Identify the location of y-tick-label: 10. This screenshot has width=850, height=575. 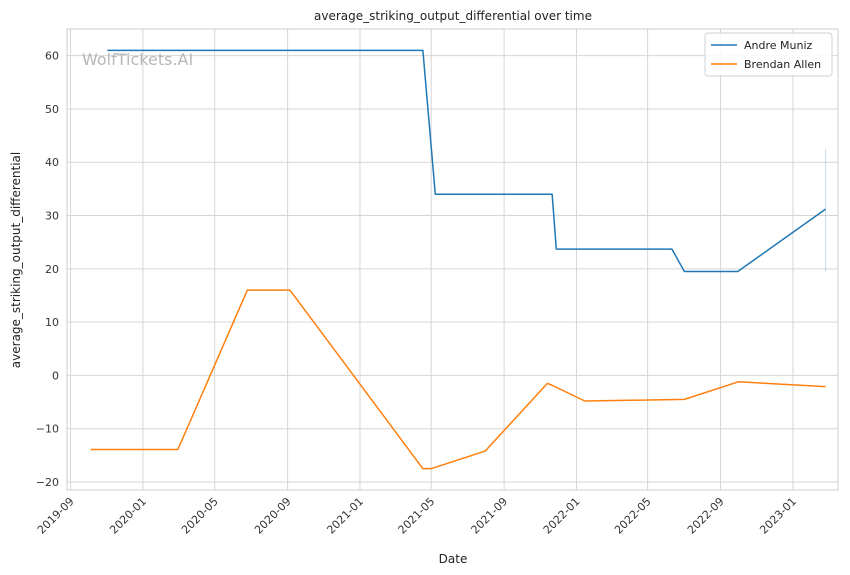
(52, 322).